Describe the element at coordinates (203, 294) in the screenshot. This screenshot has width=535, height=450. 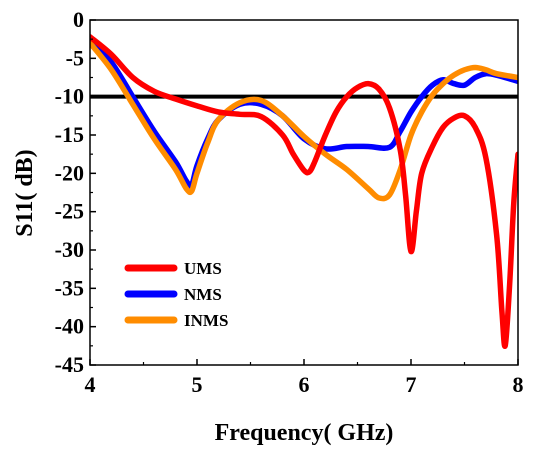
I see `legend-label-nms: NMS` at that location.